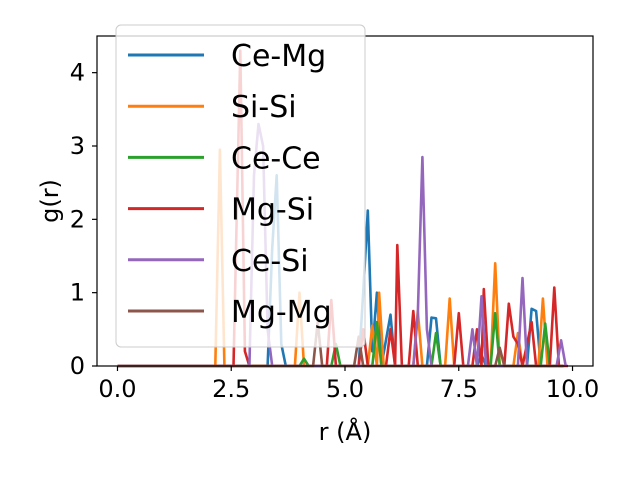 The image size is (640, 480). I want to click on y-tick-label: 1, so click(77, 293).